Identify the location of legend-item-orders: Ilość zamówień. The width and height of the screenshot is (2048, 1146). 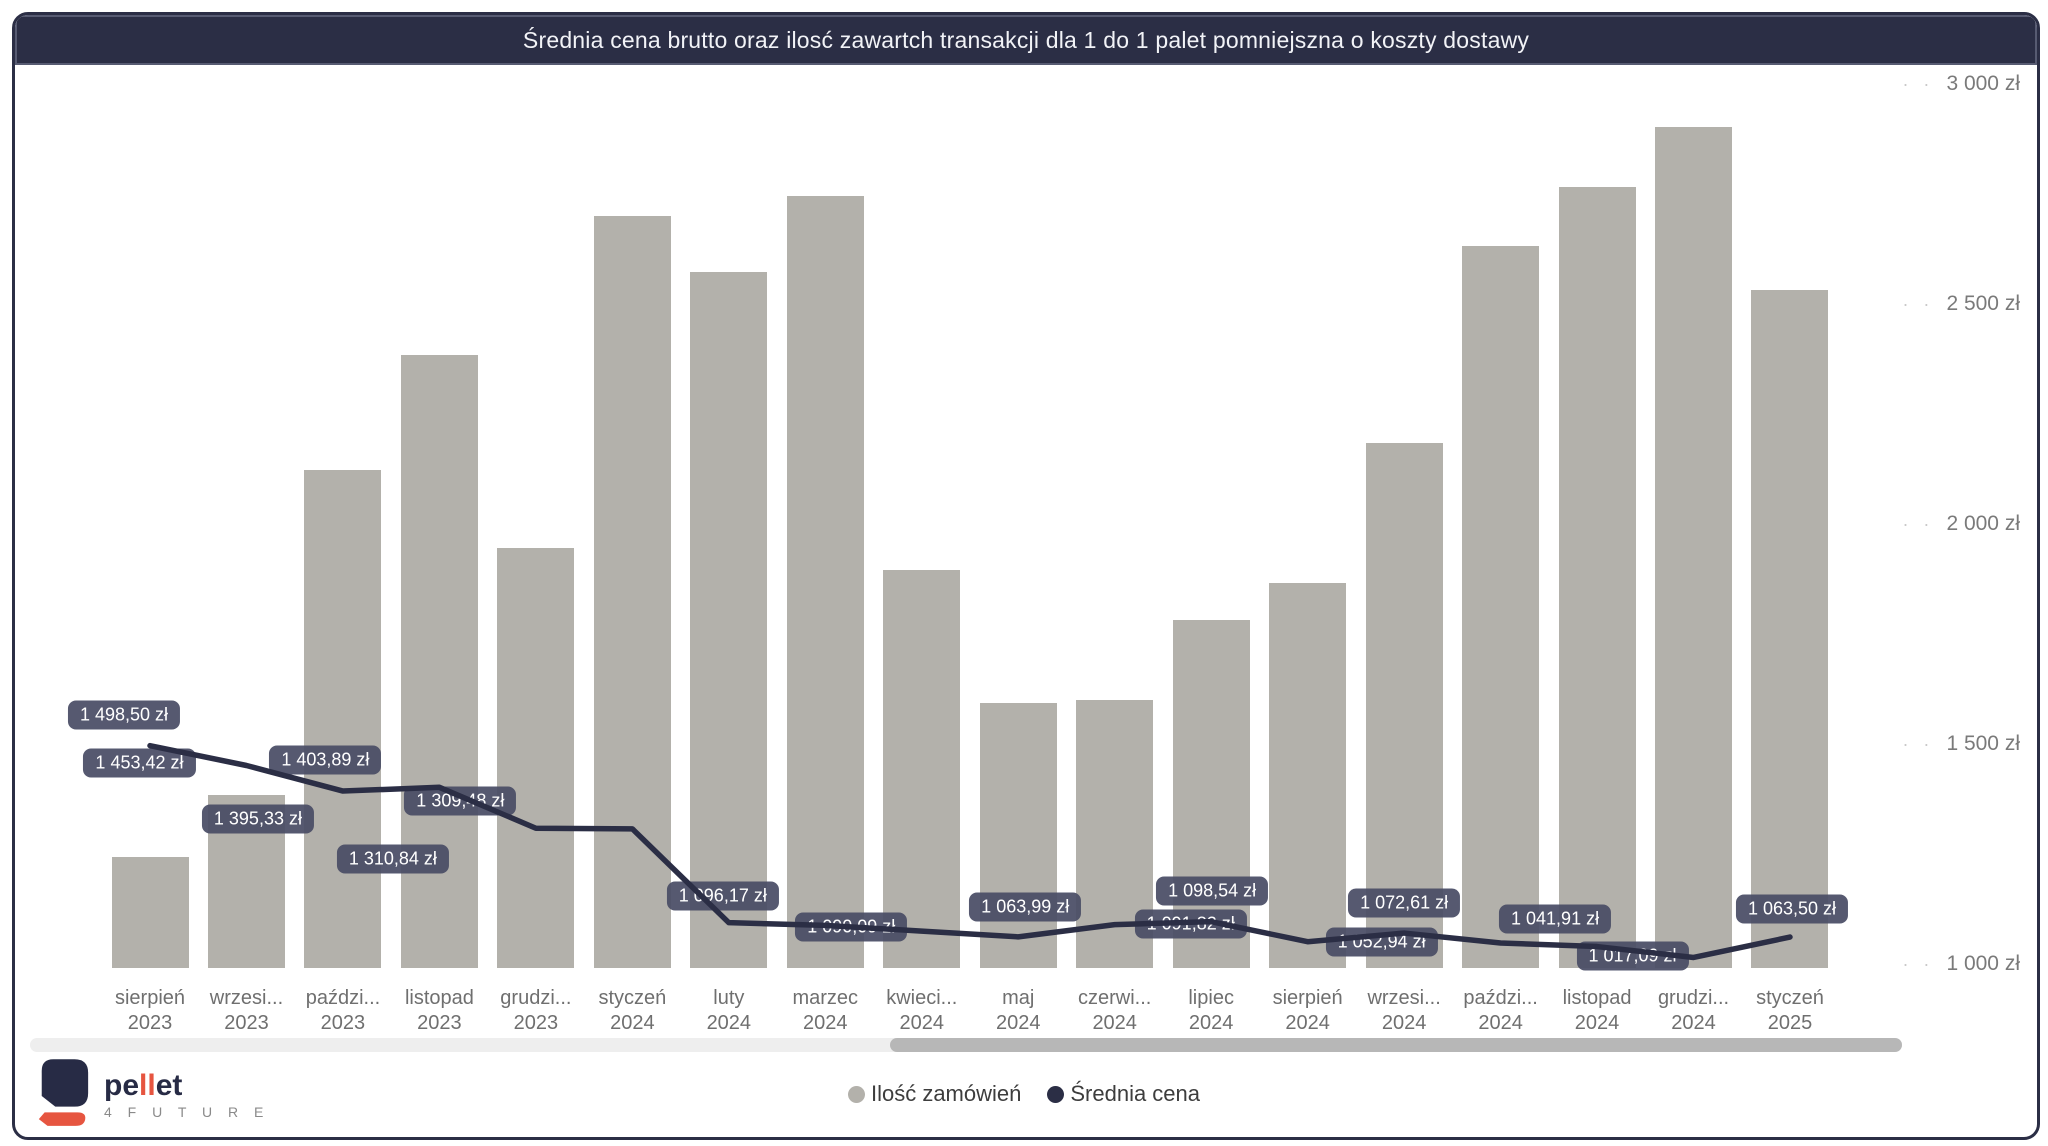
(934, 1094).